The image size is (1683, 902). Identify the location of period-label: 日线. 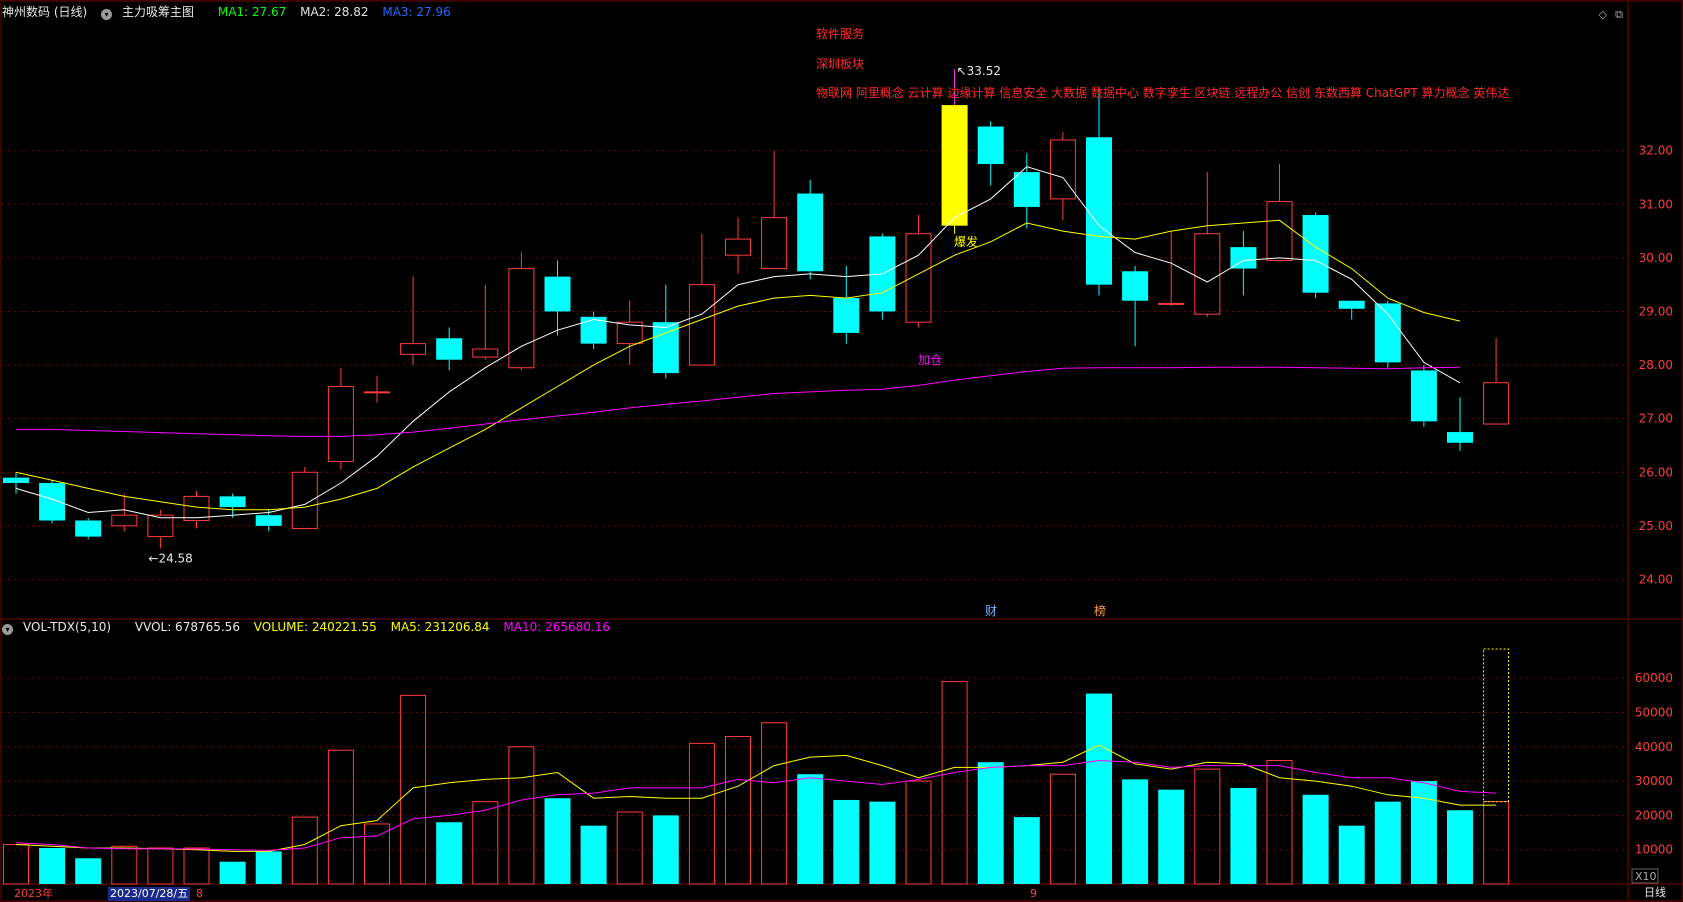
(1655, 892).